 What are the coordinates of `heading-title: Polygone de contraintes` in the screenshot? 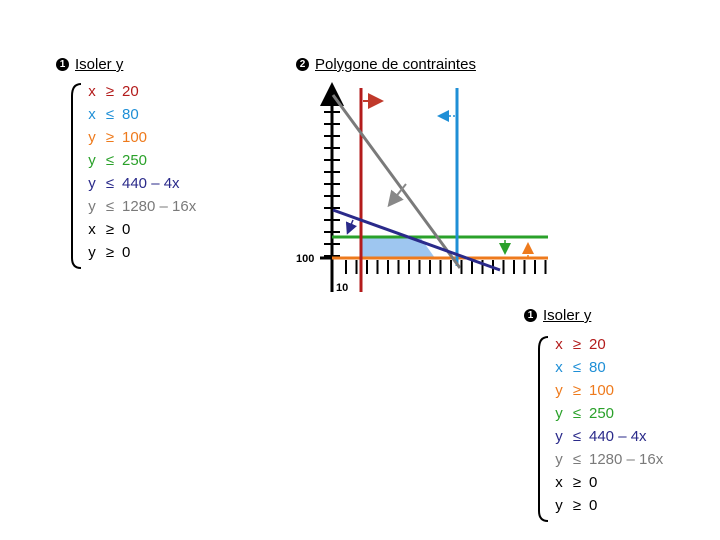 It's located at (395, 64).